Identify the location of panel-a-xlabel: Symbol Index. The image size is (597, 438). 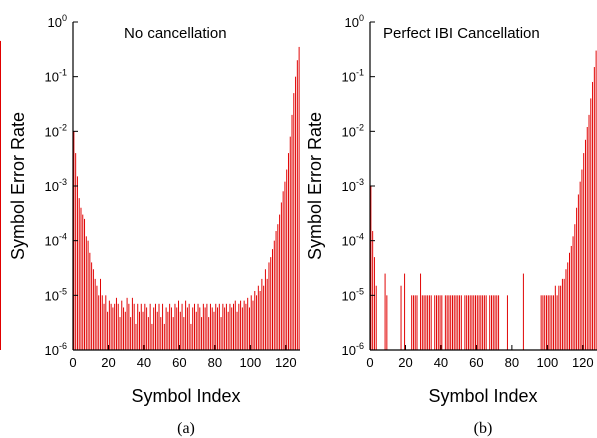
(185, 396).